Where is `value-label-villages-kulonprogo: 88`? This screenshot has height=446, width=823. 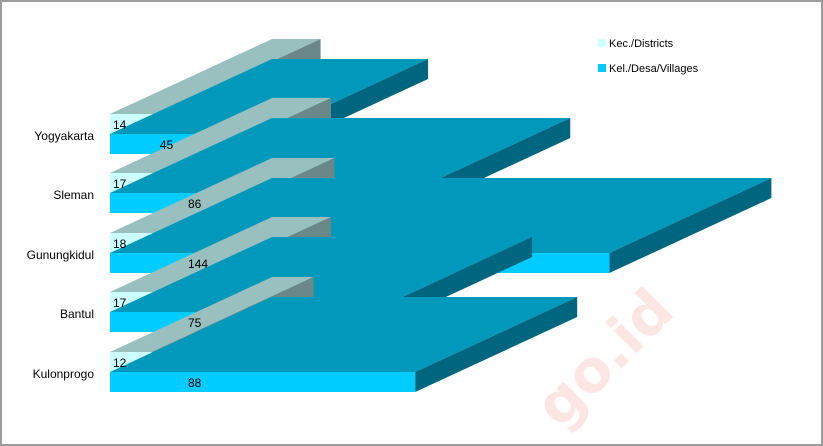
value-label-villages-kulonprogo: 88 is located at coordinates (195, 383).